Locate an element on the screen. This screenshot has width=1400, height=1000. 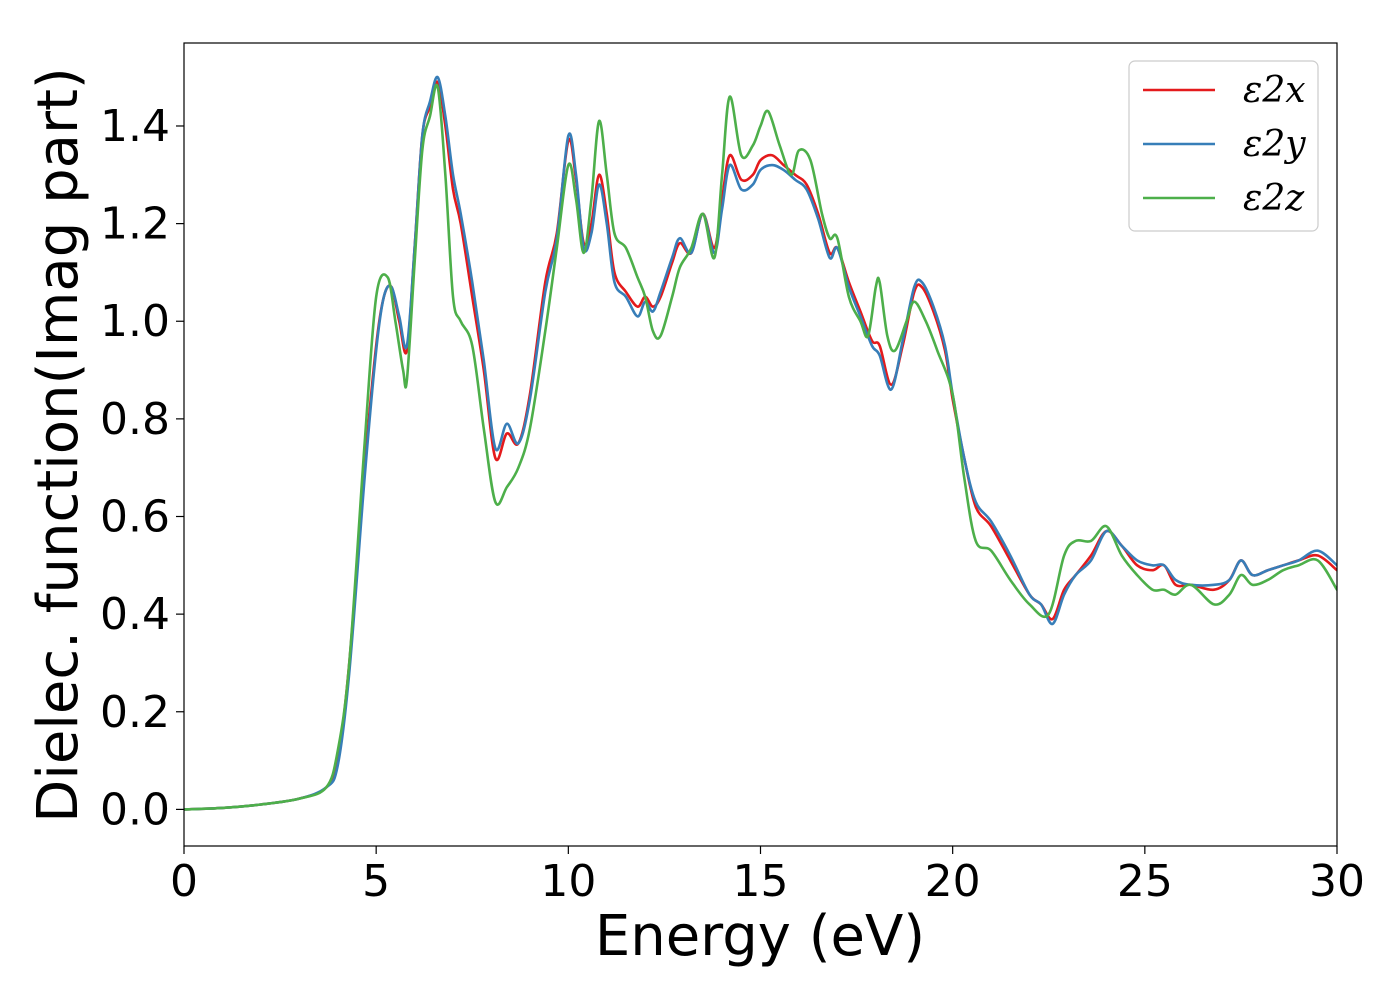
x-tick-label: 5 is located at coordinates (376, 881).